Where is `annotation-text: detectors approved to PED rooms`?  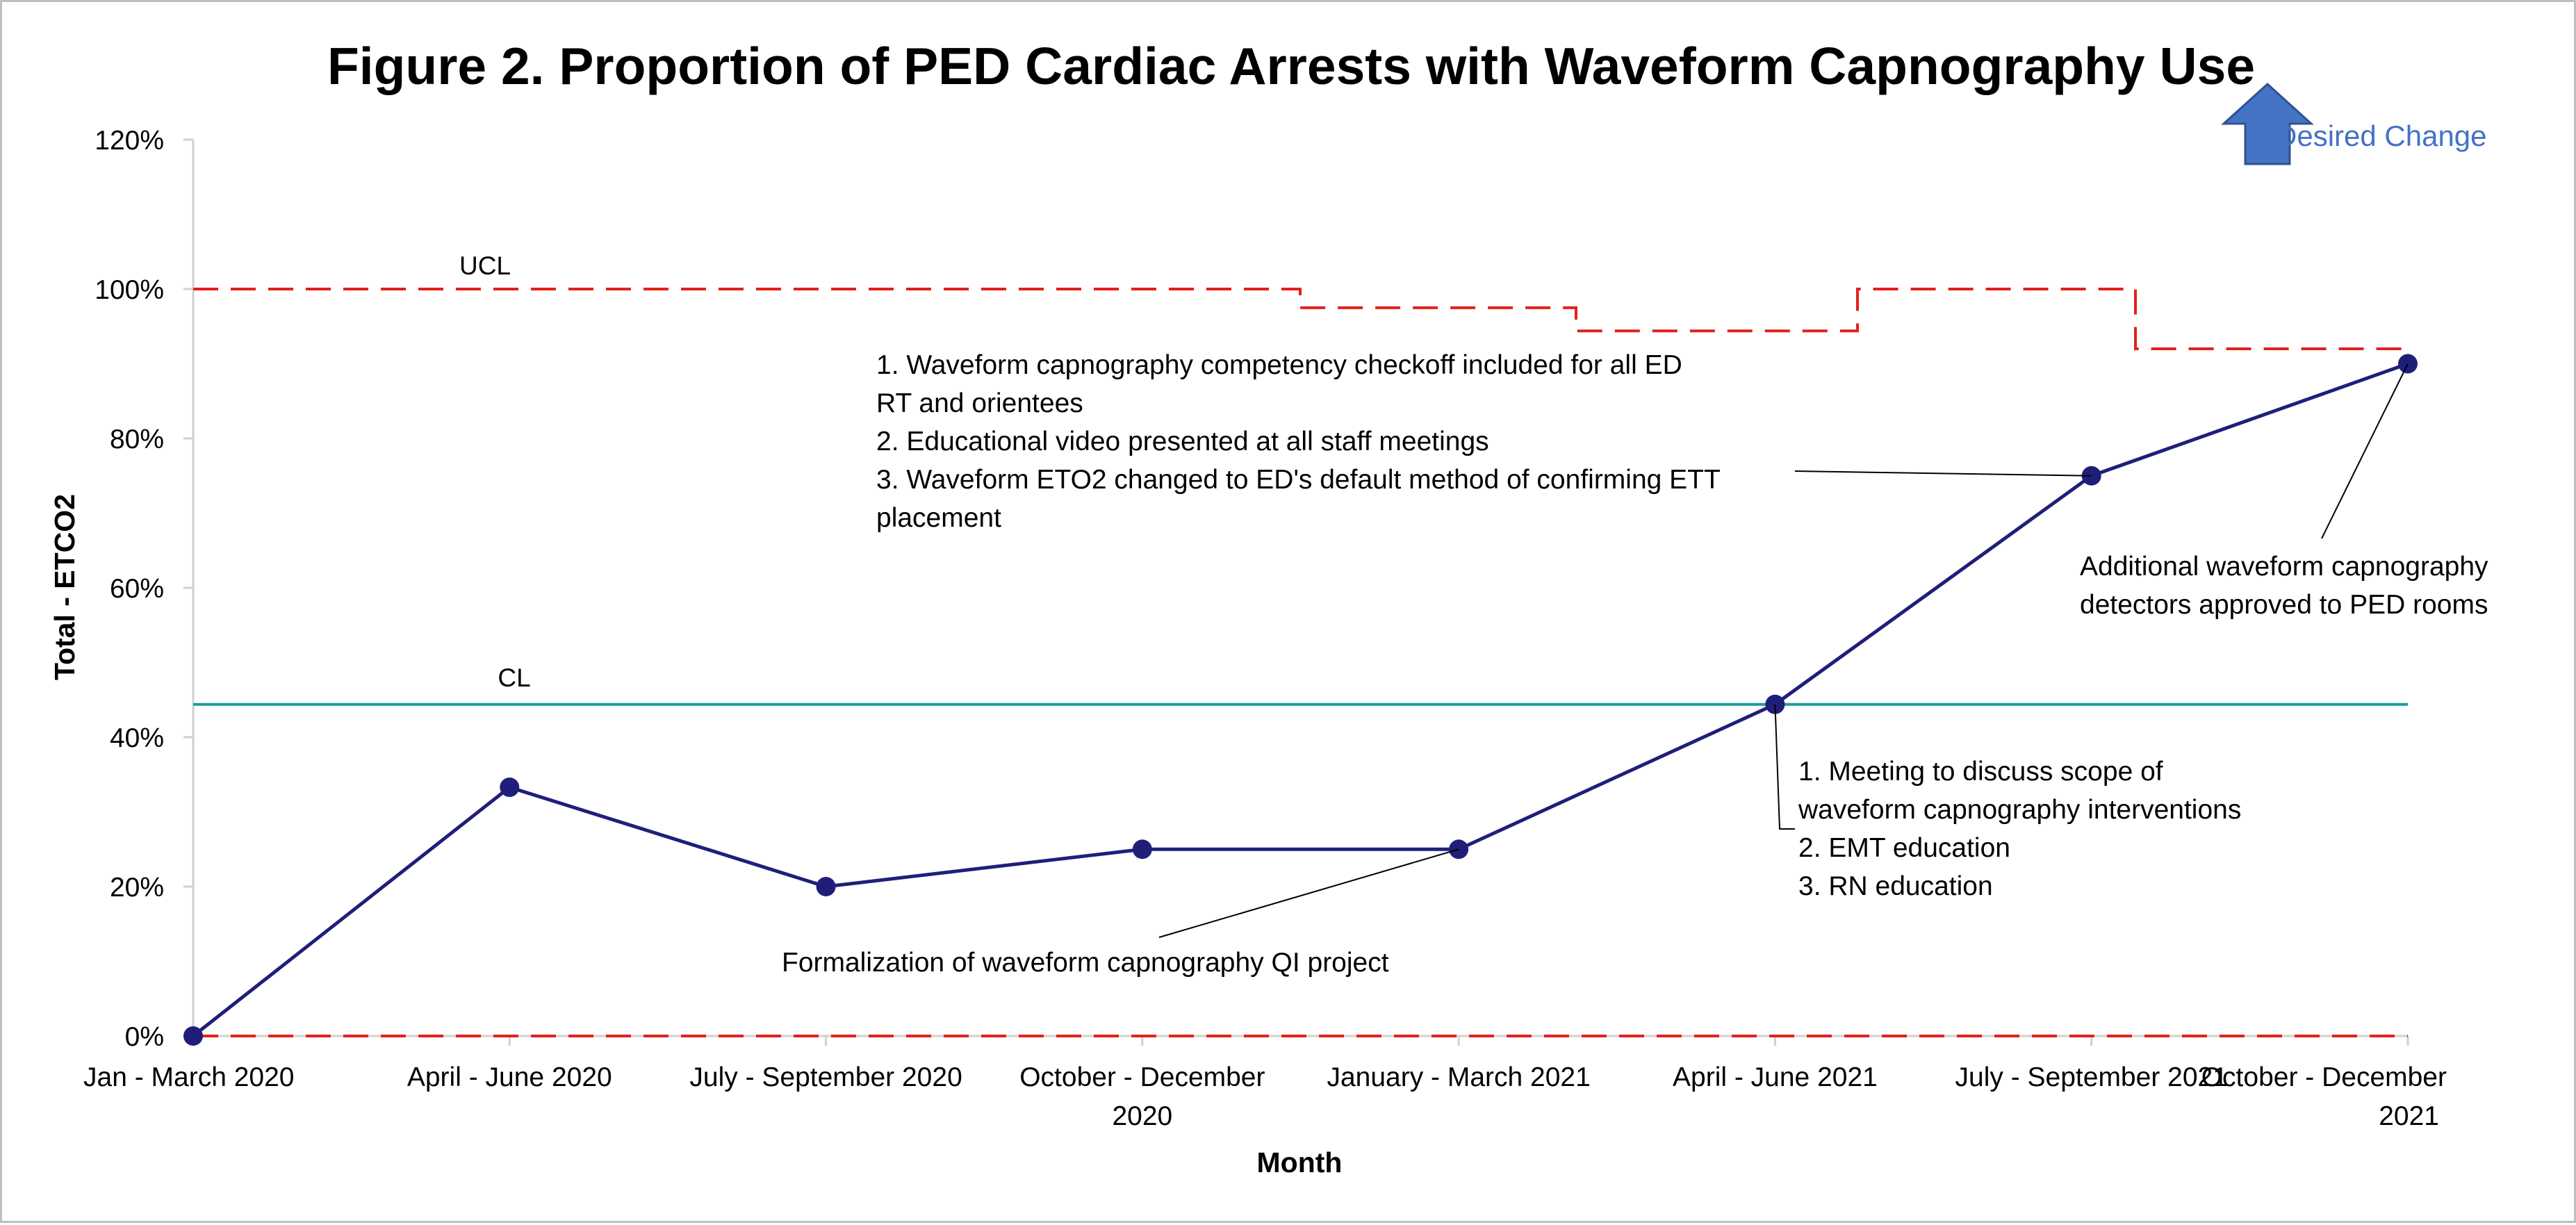 annotation-text: detectors approved to PED rooms is located at coordinates (2284, 605).